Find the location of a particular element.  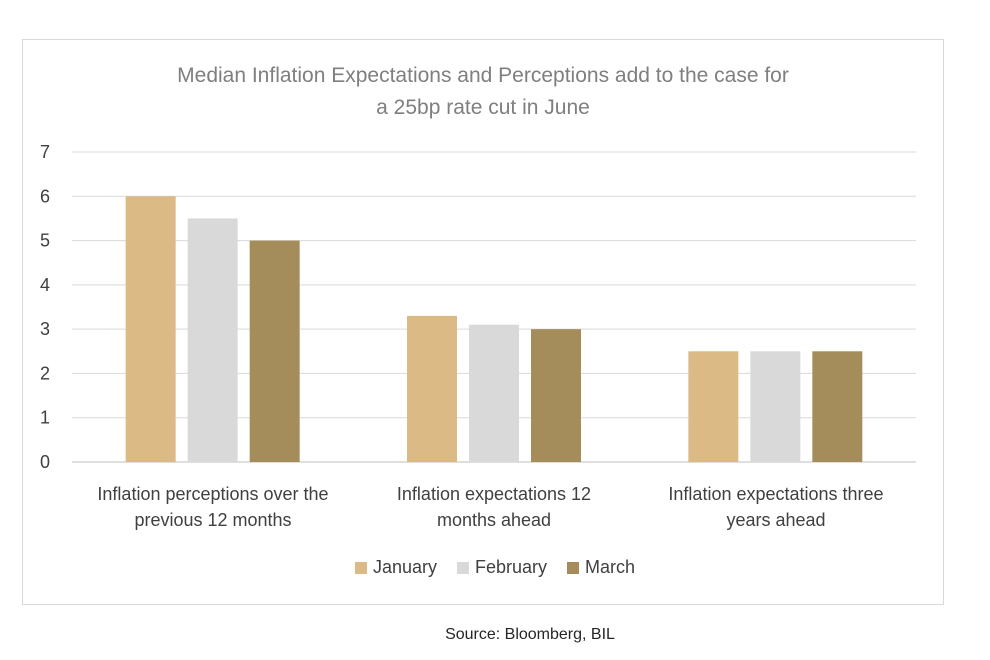

y-tick-label: 4 is located at coordinates (45, 285).